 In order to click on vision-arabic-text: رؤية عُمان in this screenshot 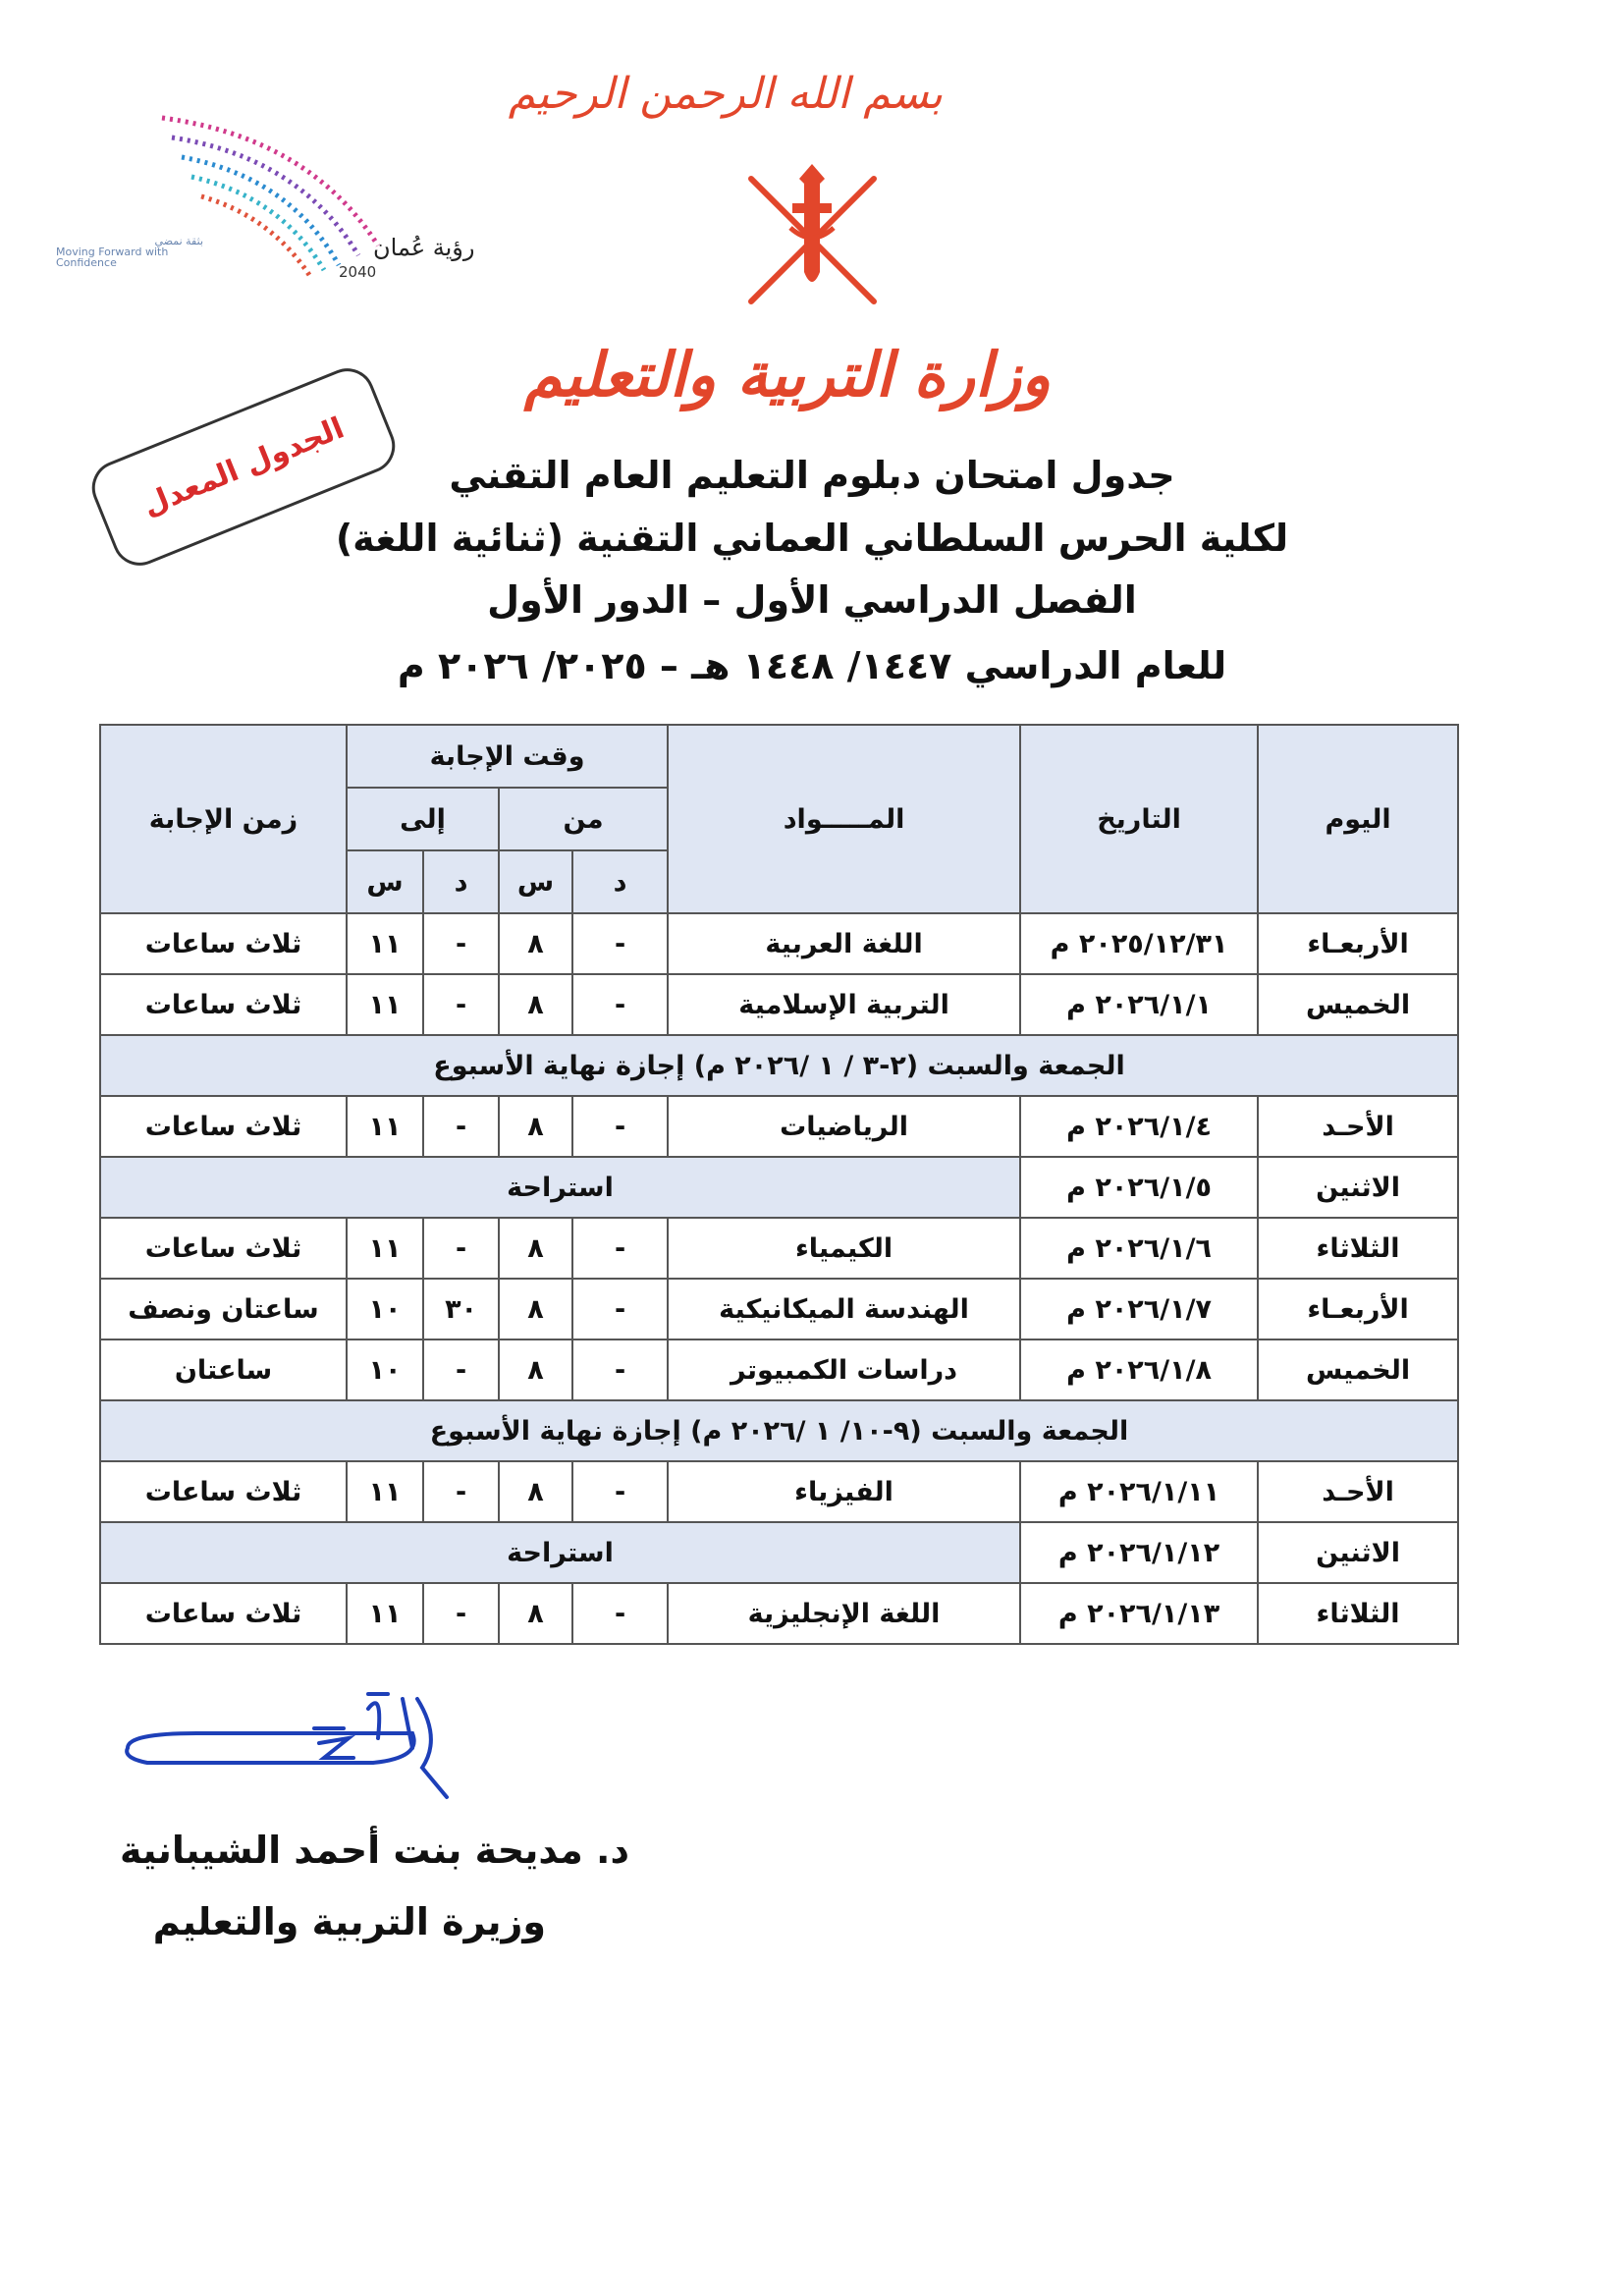, I will do `click(424, 247)`.